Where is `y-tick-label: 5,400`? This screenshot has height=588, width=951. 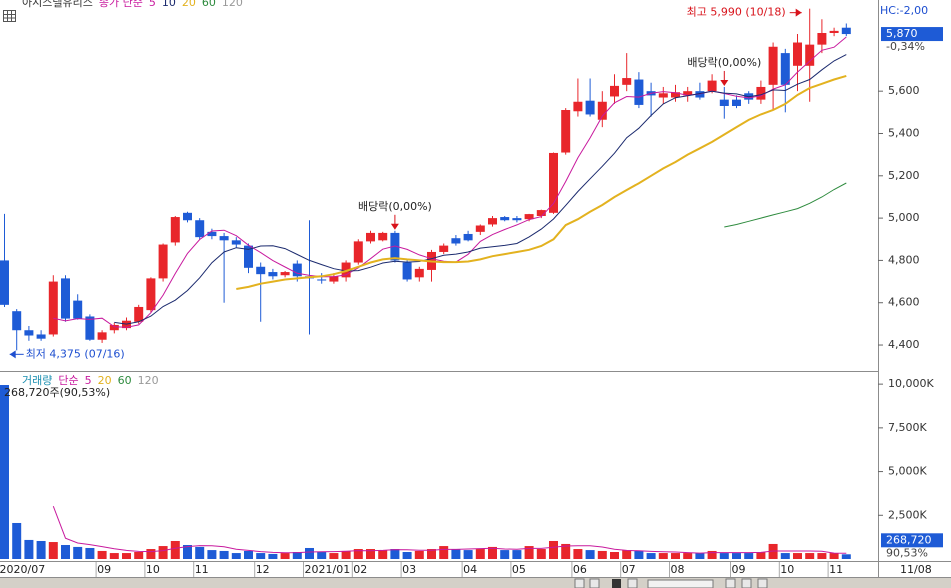
y-tick-label: 5,400 is located at coordinates (904, 132).